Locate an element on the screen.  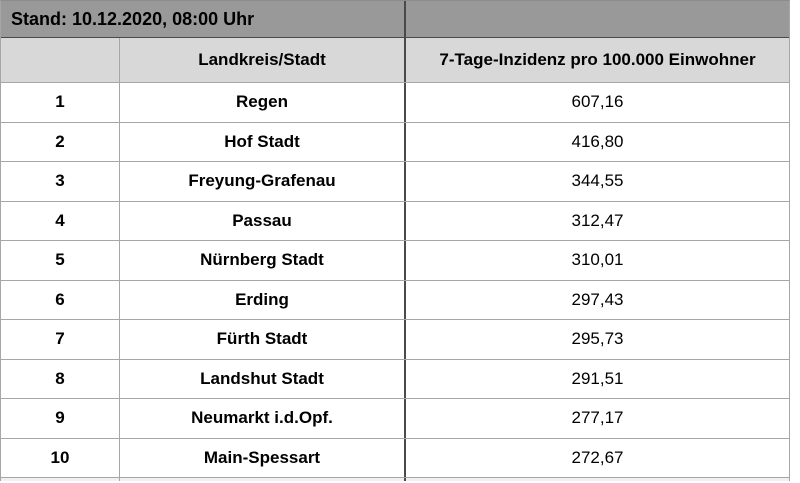
district-cell: Erding is located at coordinates (263, 299).